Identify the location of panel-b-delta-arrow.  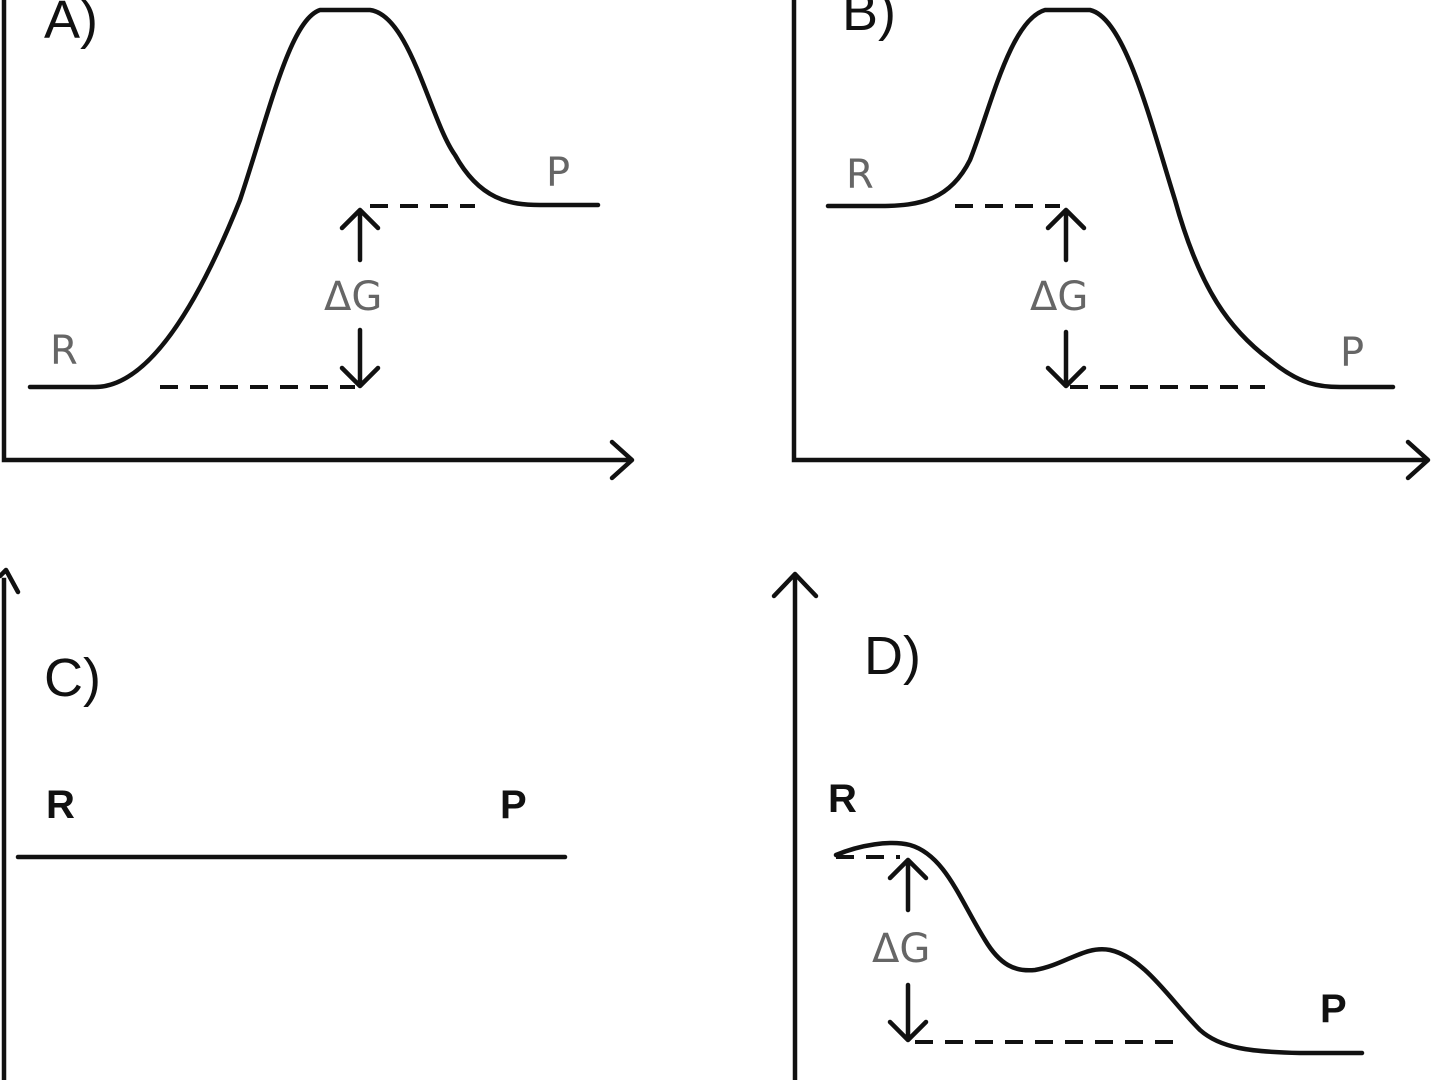
(1066, 298).